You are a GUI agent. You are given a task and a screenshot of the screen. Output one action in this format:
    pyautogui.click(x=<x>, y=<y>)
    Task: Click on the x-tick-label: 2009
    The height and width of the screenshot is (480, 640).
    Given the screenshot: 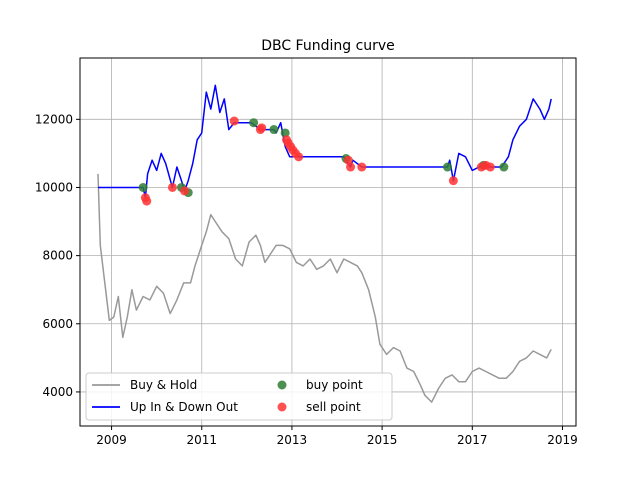 What is the action you would take?
    pyautogui.click(x=111, y=440)
    